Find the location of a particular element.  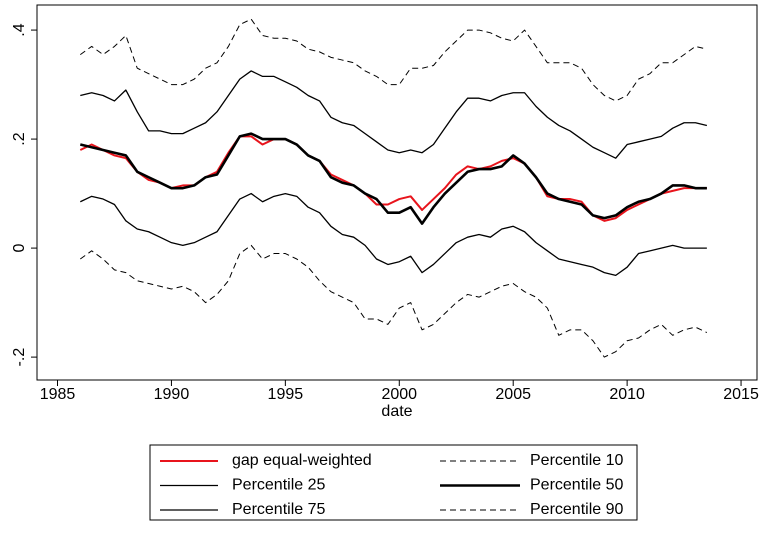

legend-label: Percentile 25 is located at coordinates (278, 485).